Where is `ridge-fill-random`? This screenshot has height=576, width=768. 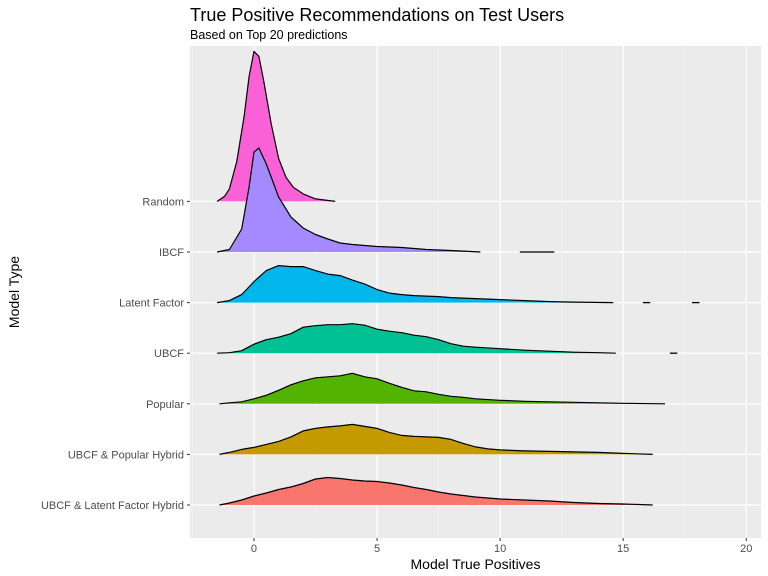 ridge-fill-random is located at coordinates (276, 126).